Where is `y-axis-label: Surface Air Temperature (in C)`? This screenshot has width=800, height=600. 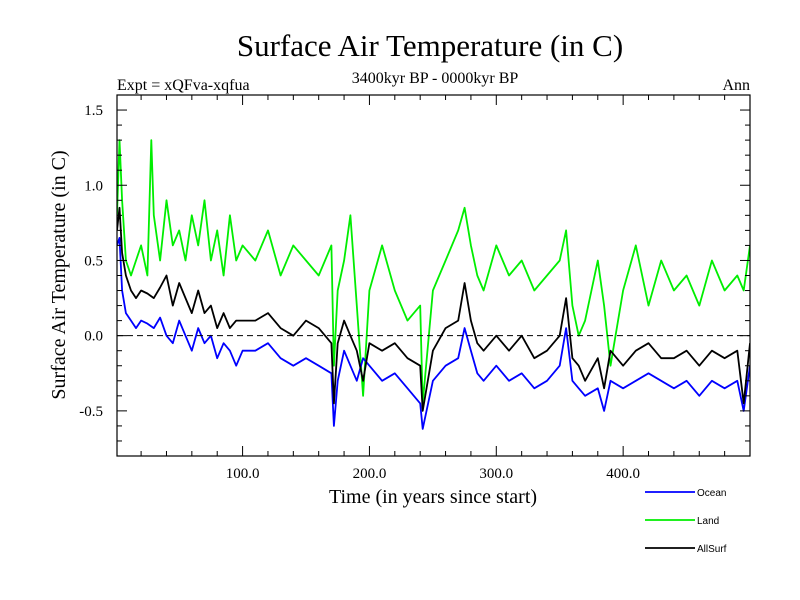 y-axis-label: Surface Air Temperature (in C) is located at coordinates (59, 274).